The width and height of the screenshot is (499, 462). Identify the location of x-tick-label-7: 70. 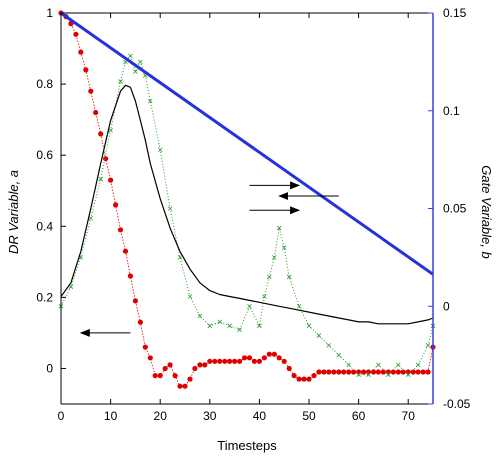
(409, 416).